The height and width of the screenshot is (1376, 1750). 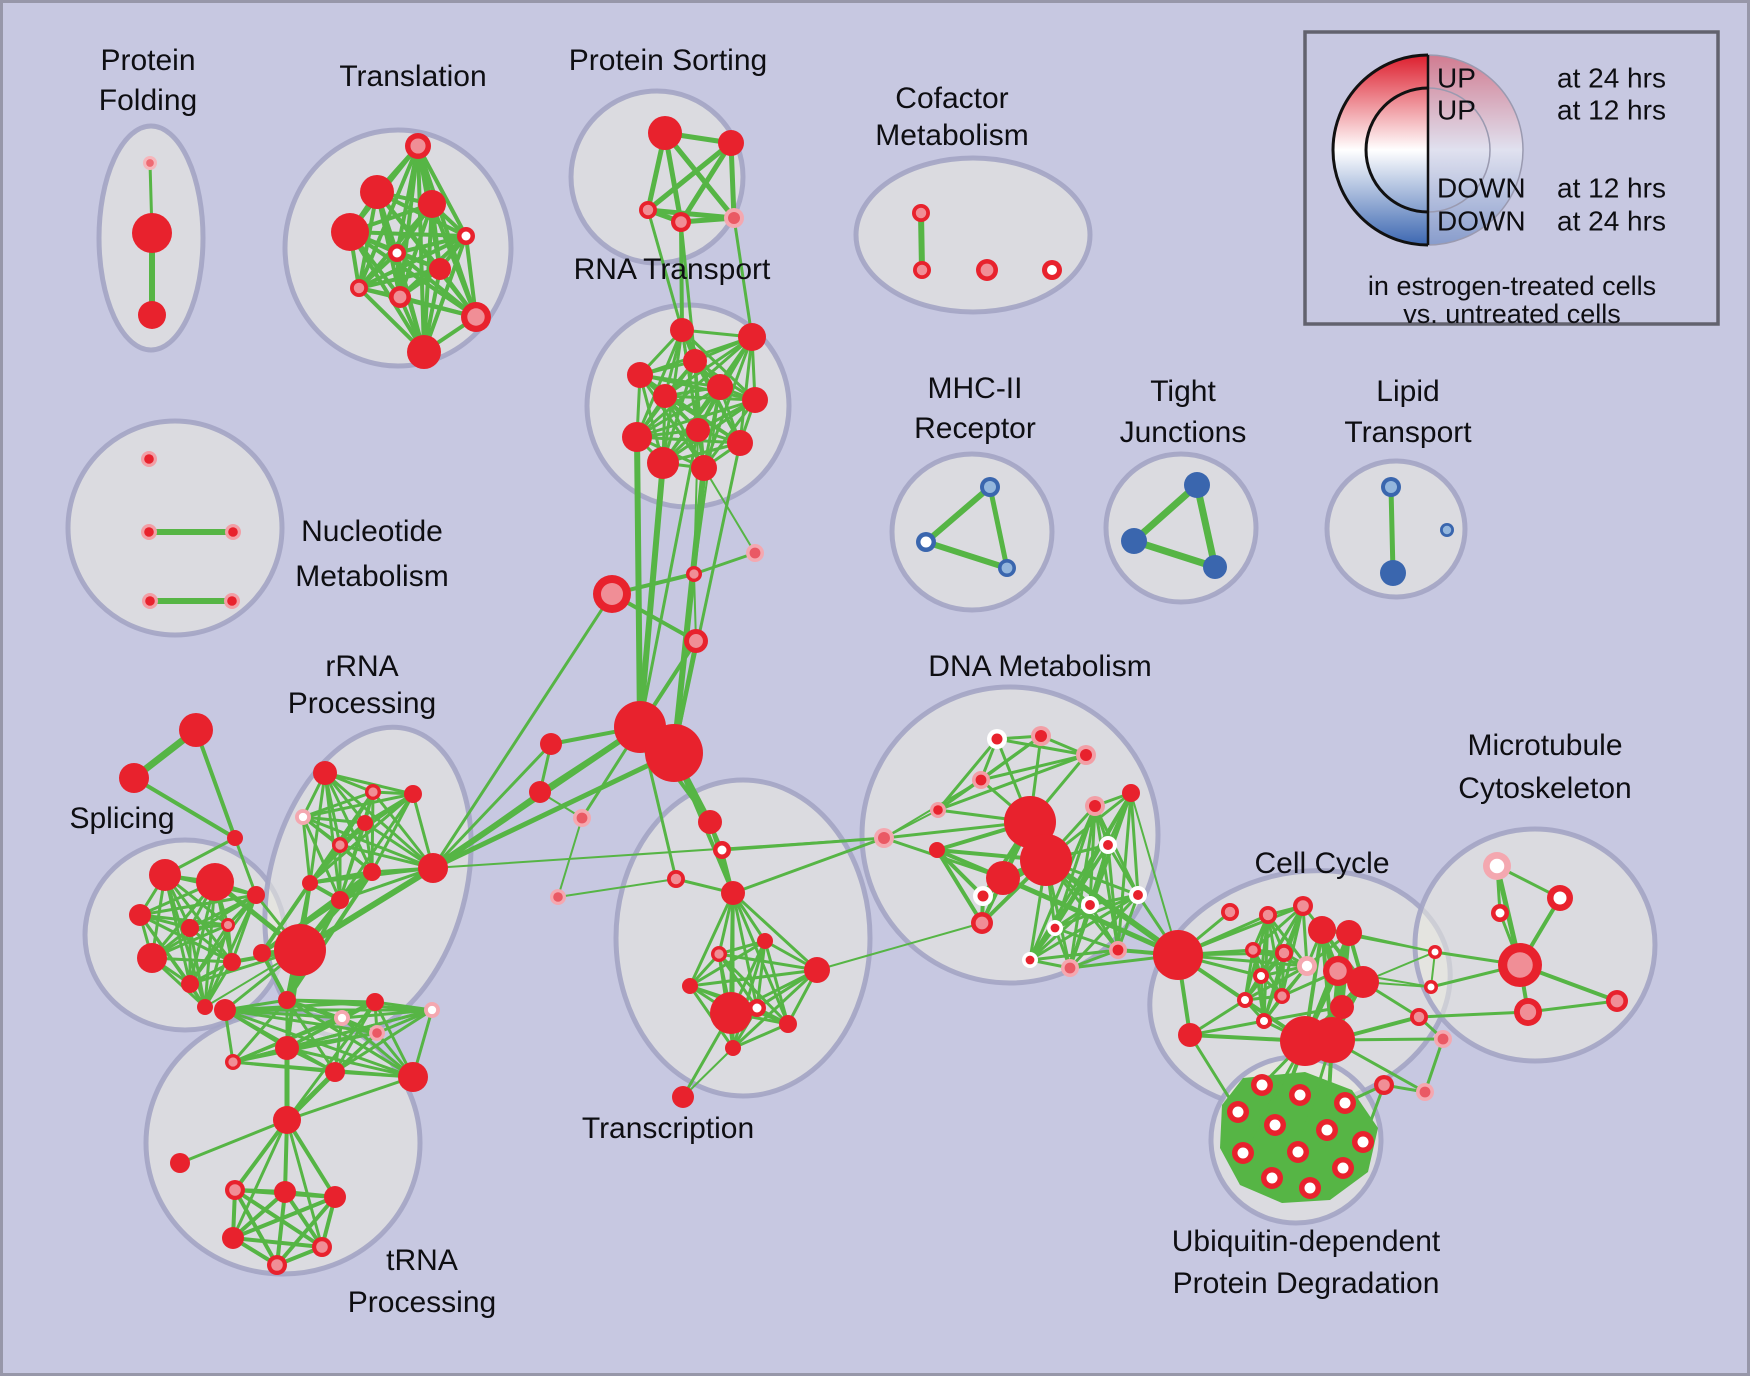 What do you see at coordinates (1380, 150) in the screenshot?
I see `legend-outer-left-arc` at bounding box center [1380, 150].